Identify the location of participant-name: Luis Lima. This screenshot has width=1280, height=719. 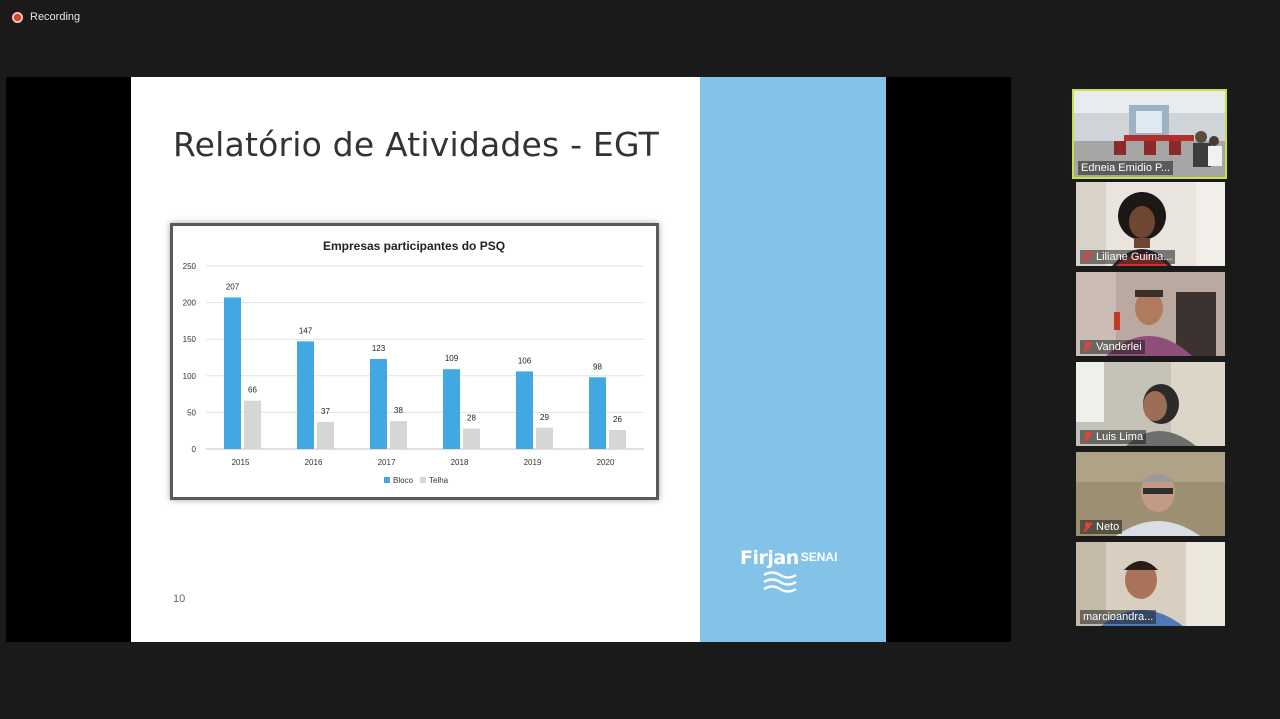
(1120, 437).